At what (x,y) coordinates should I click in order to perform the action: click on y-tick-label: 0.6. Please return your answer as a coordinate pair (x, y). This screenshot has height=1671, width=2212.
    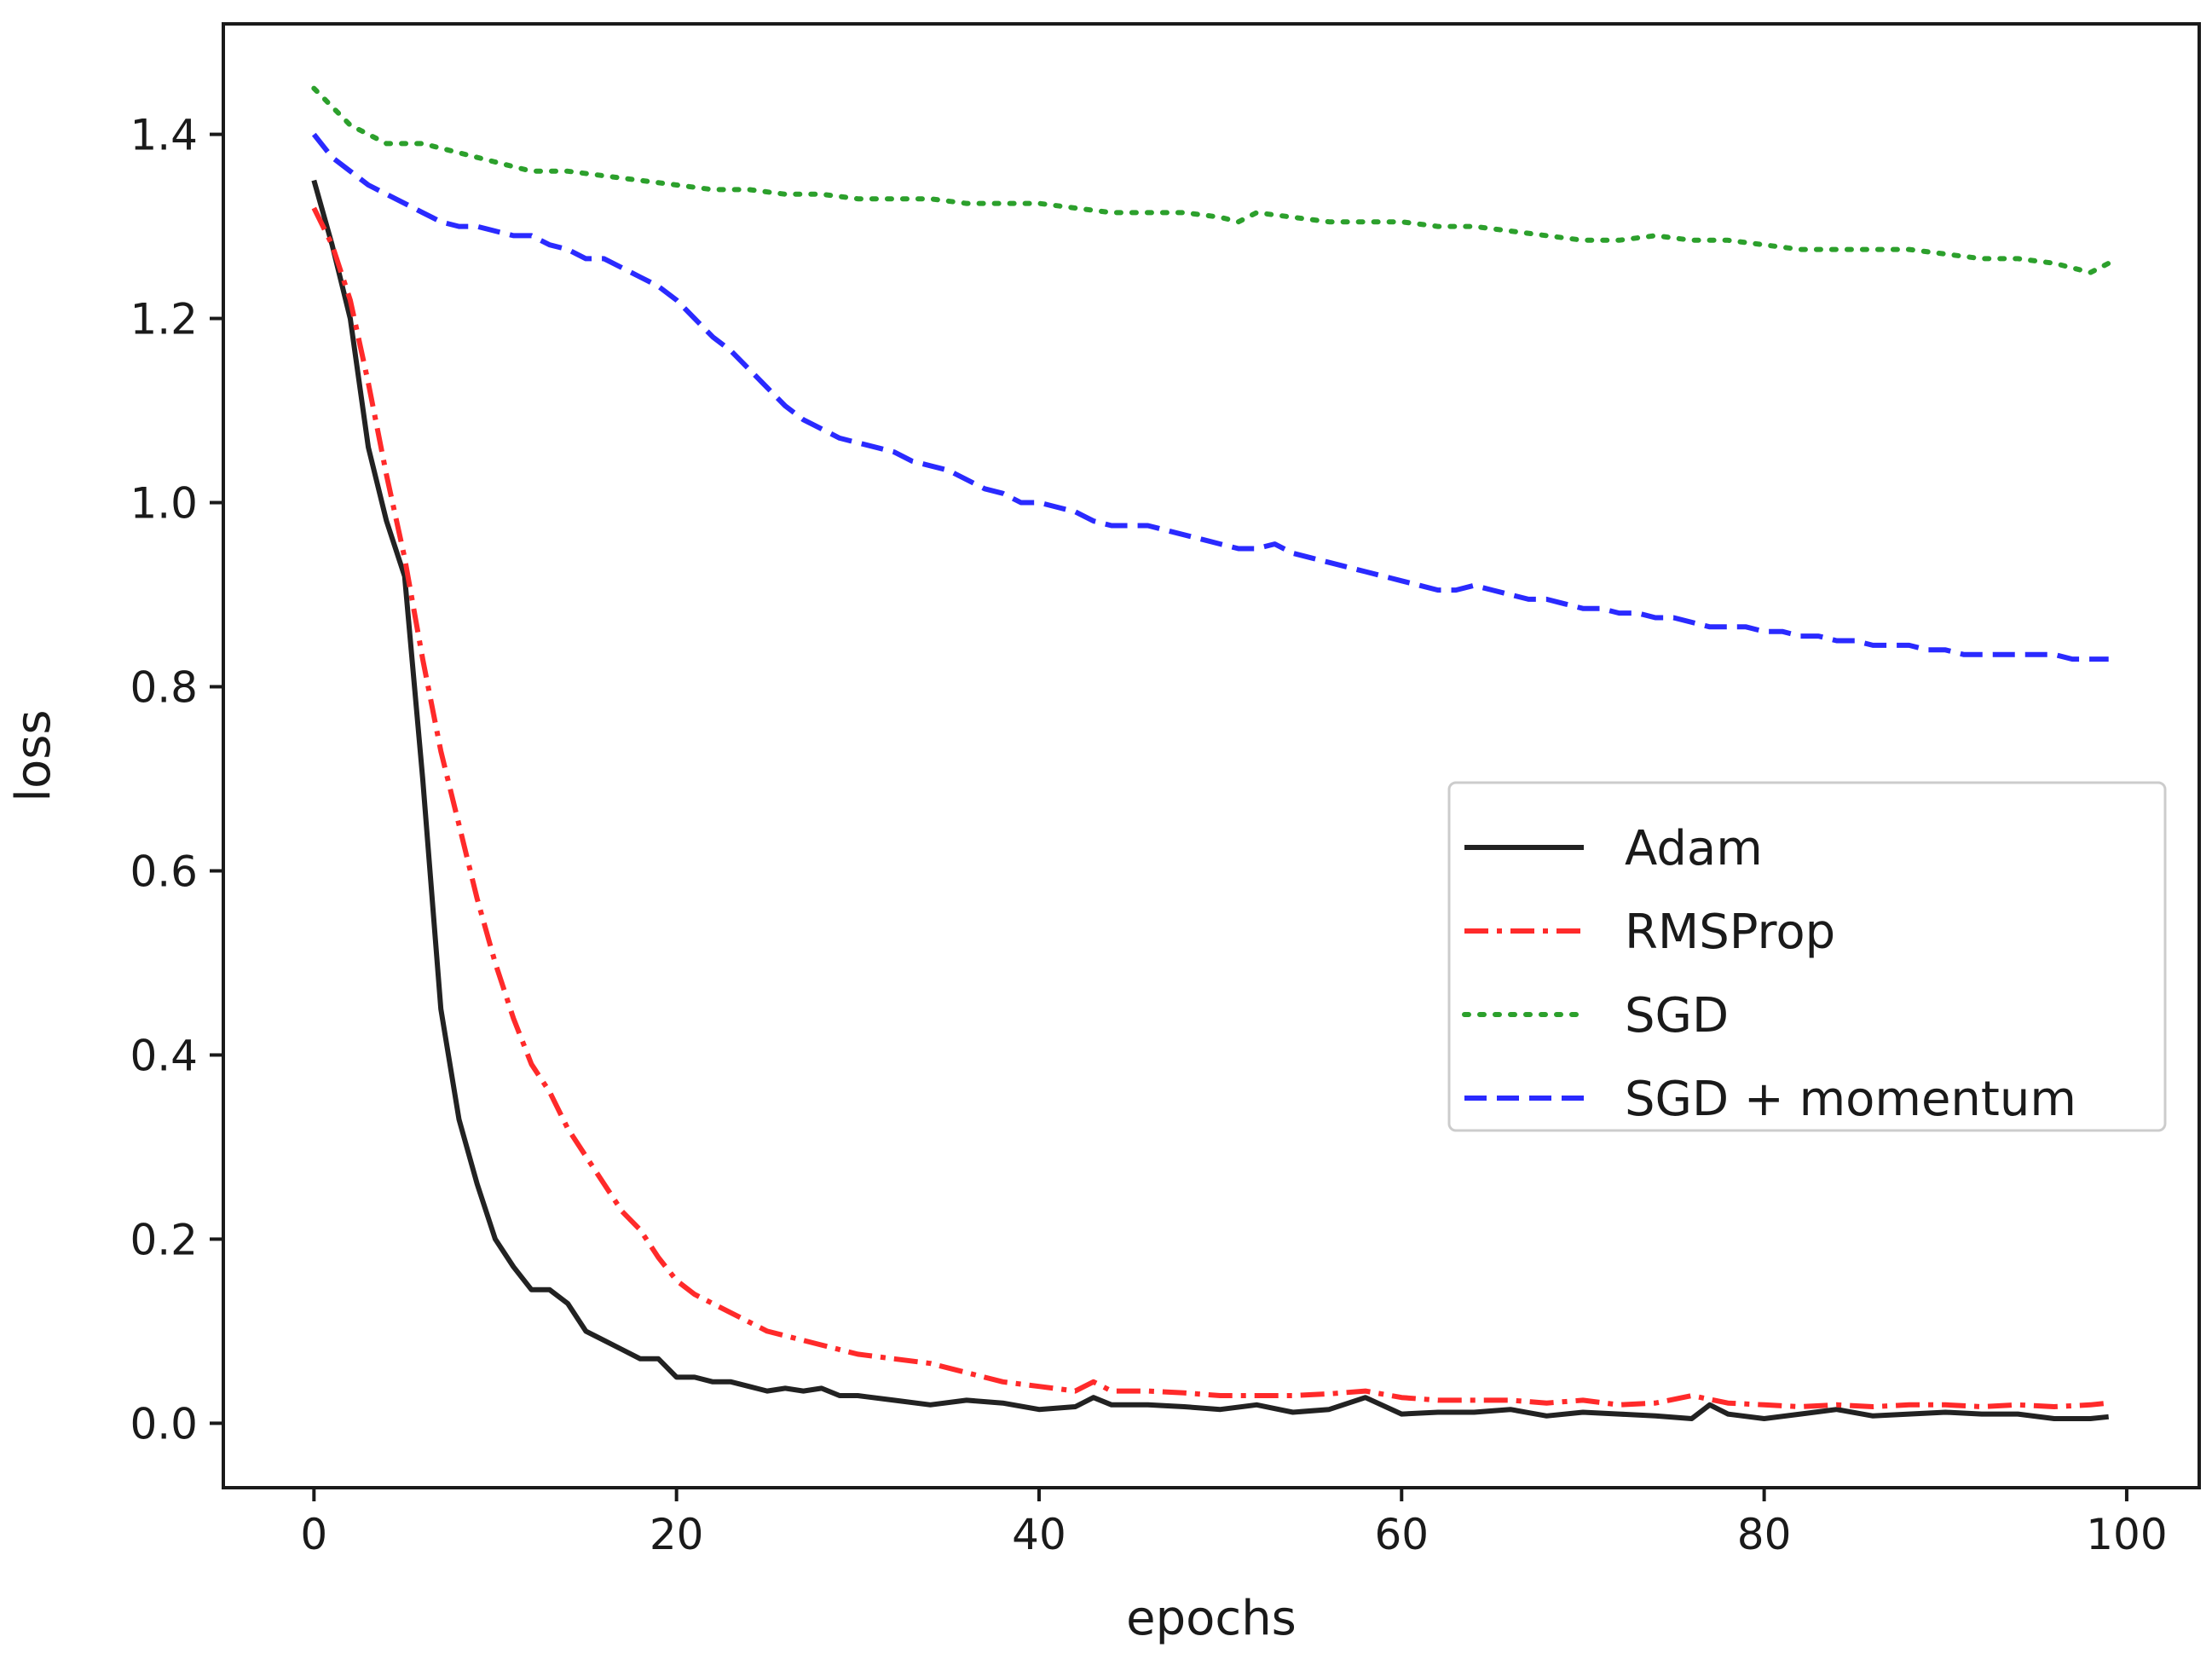
    Looking at the image, I should click on (164, 871).